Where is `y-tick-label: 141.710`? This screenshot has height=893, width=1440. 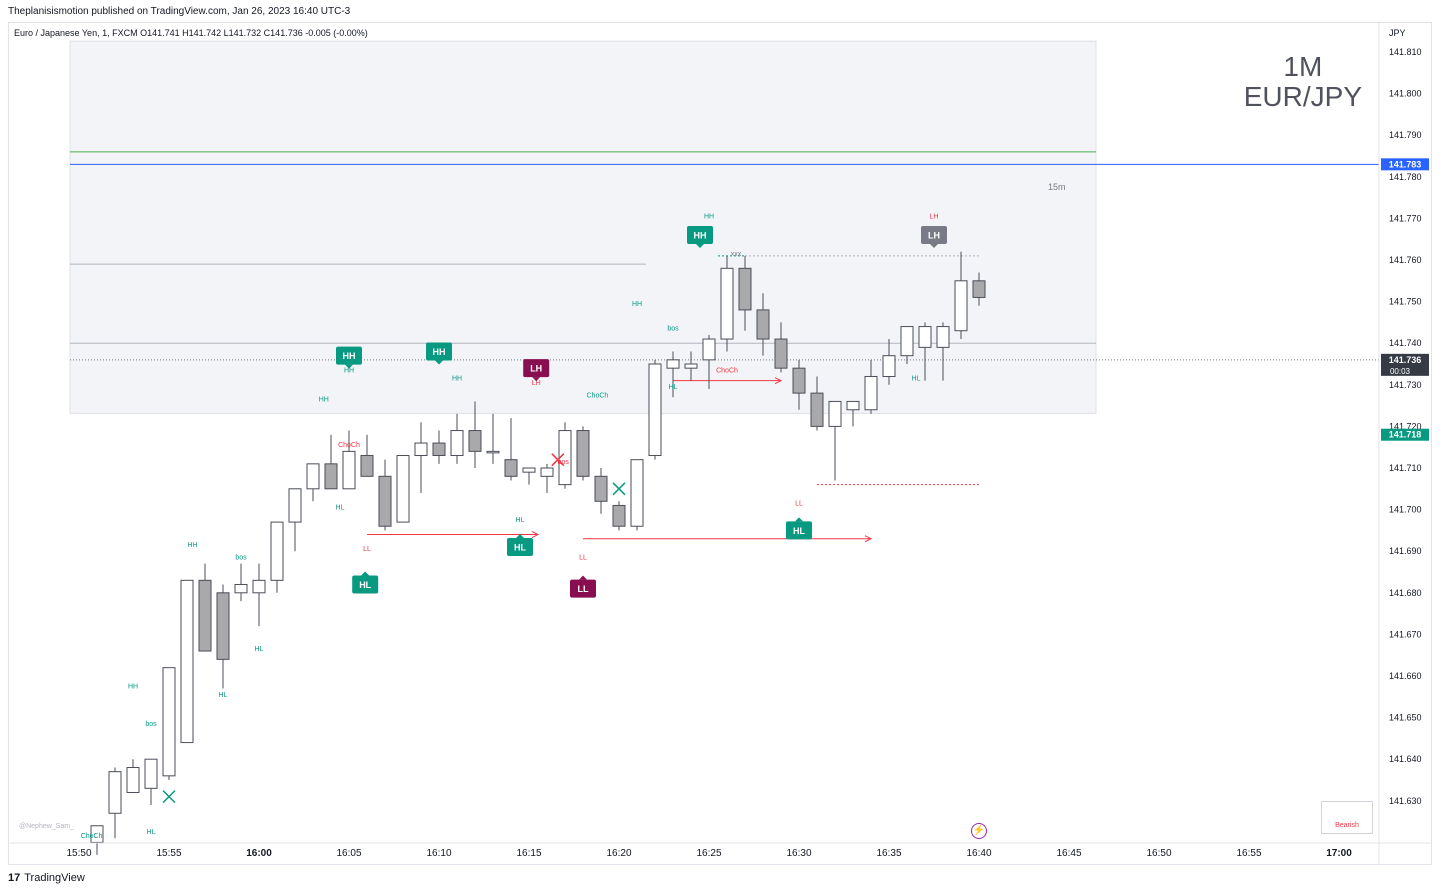
y-tick-label: 141.710 is located at coordinates (1405, 468).